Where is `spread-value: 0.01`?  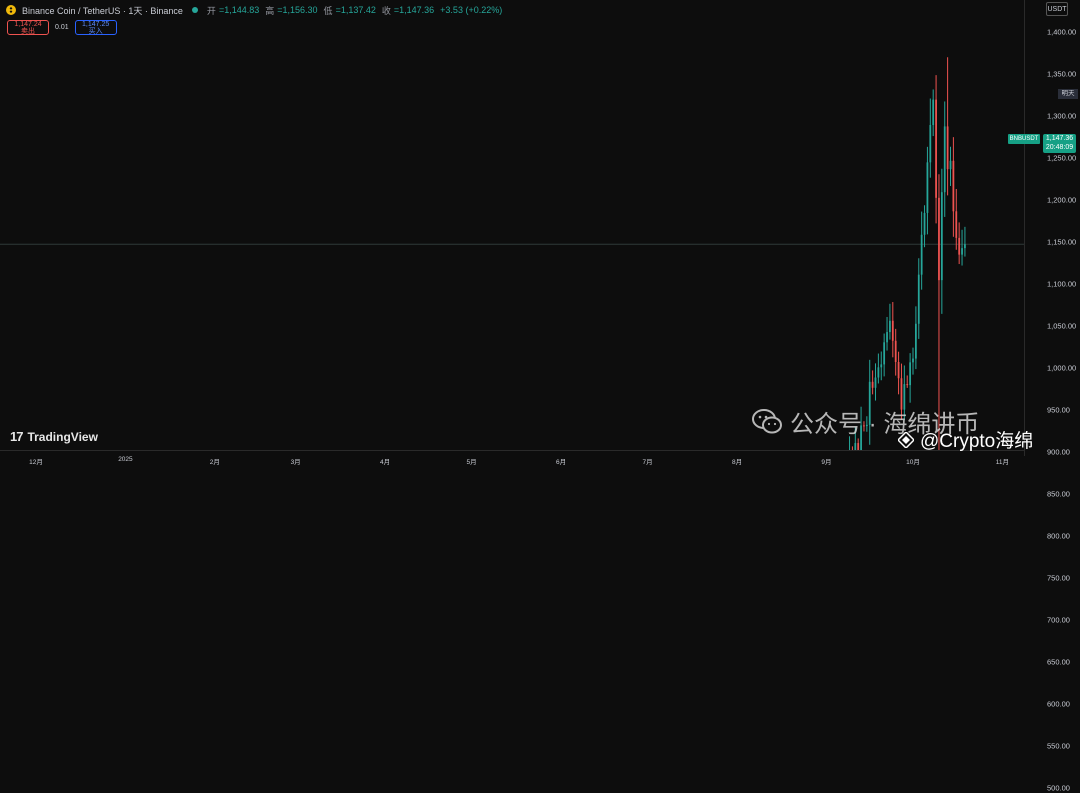 spread-value: 0.01 is located at coordinates (62, 27).